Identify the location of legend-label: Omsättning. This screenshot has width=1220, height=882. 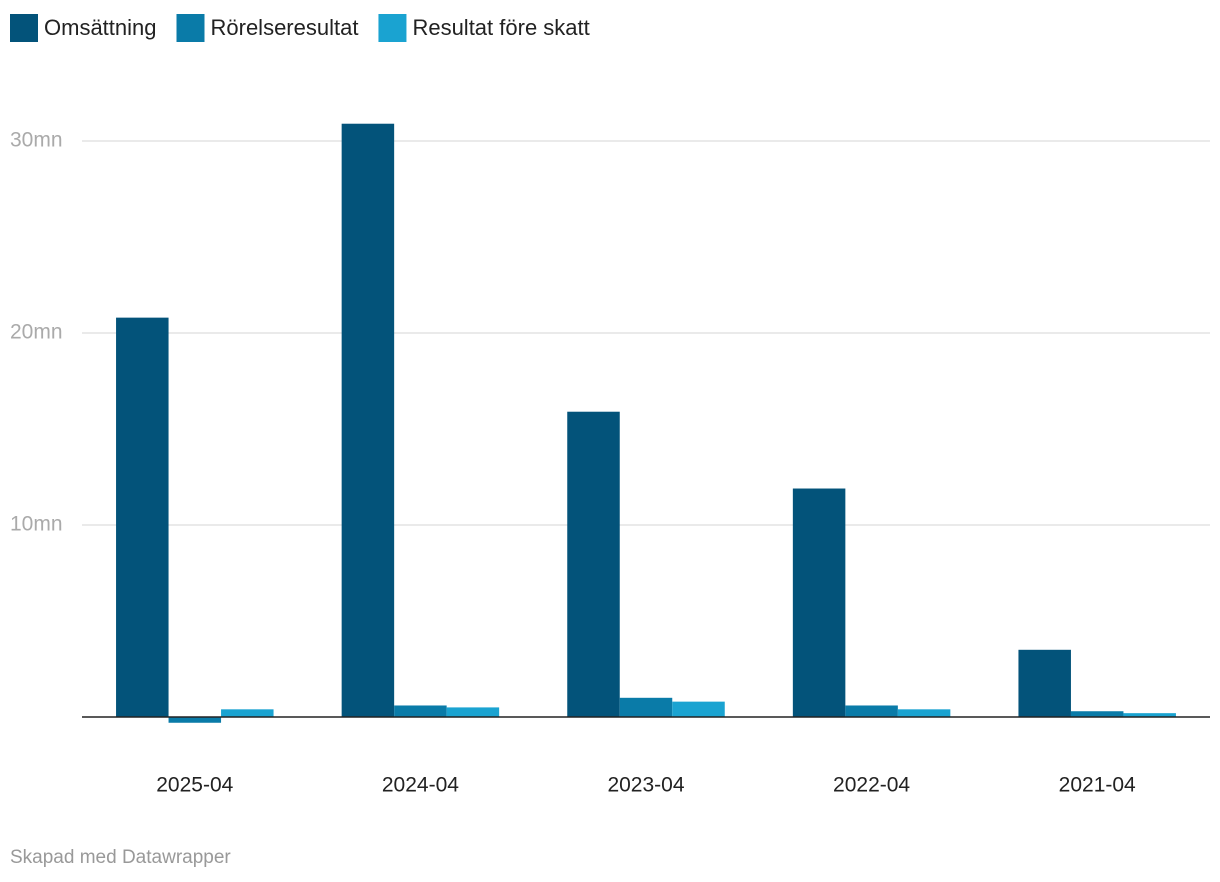
(100, 27).